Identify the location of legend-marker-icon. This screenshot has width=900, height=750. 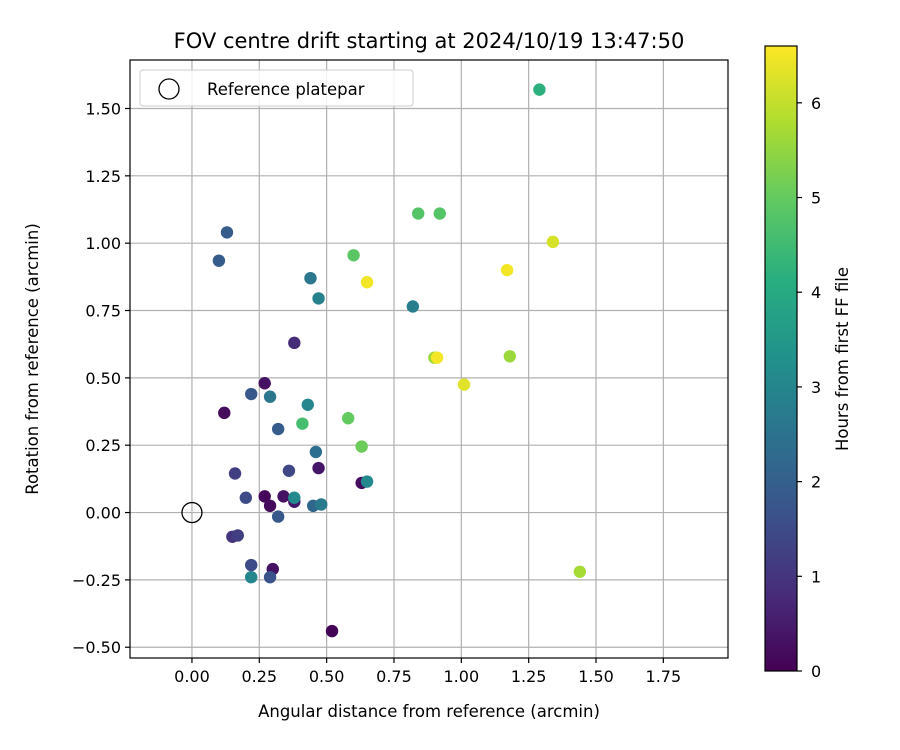
(169, 89).